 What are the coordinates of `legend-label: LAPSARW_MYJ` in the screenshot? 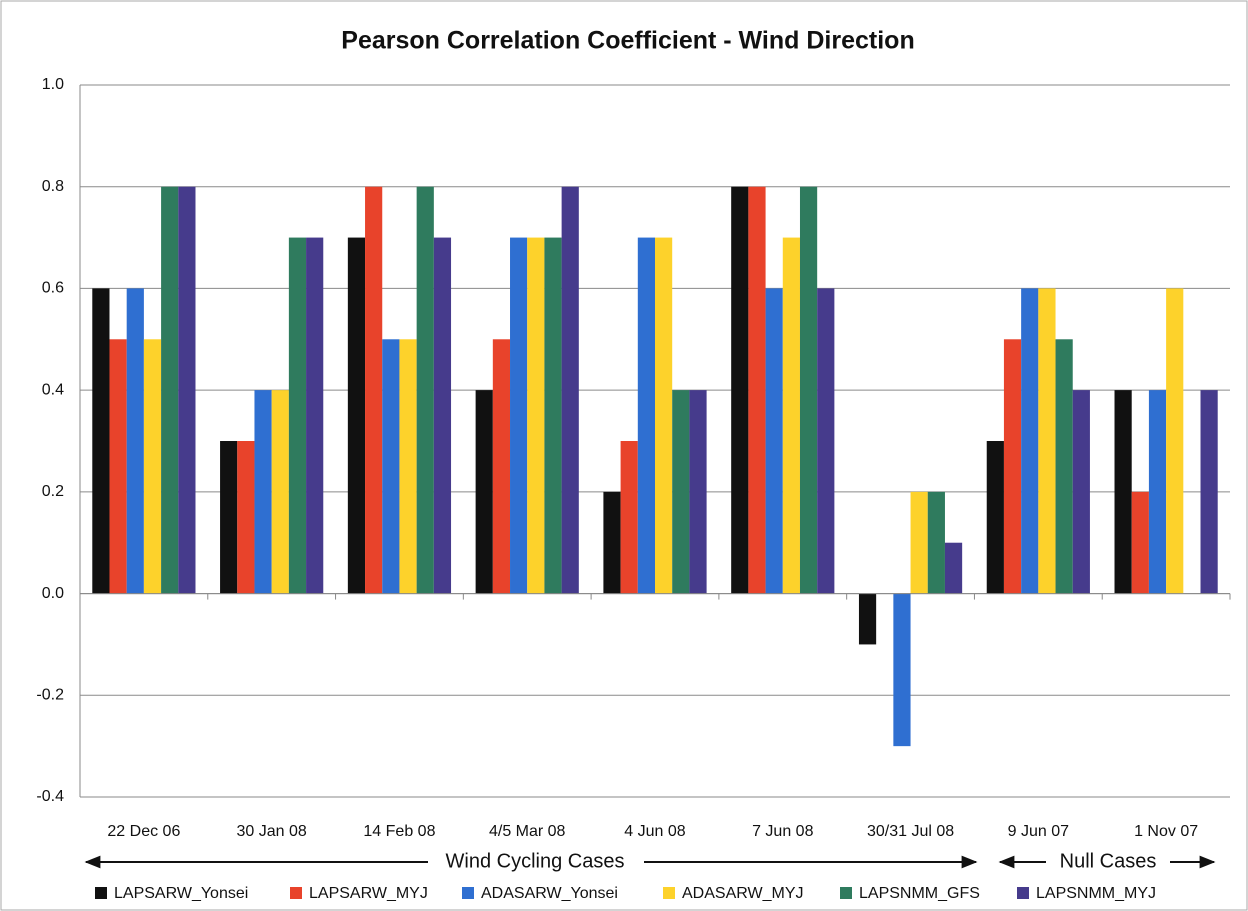 It's located at (368, 893).